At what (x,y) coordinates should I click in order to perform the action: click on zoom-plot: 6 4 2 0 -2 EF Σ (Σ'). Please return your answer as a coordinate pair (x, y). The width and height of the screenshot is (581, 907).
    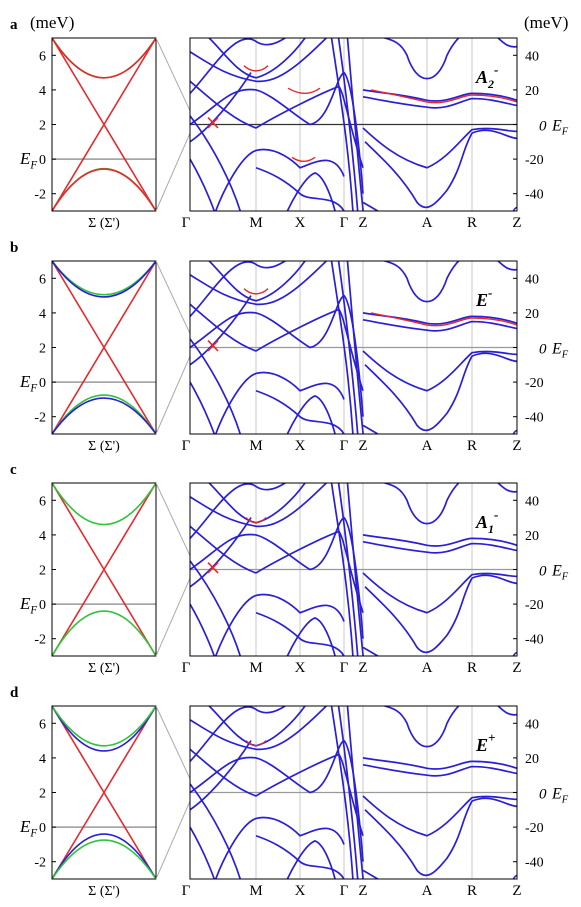
    Looking at the image, I should click on (88, 802).